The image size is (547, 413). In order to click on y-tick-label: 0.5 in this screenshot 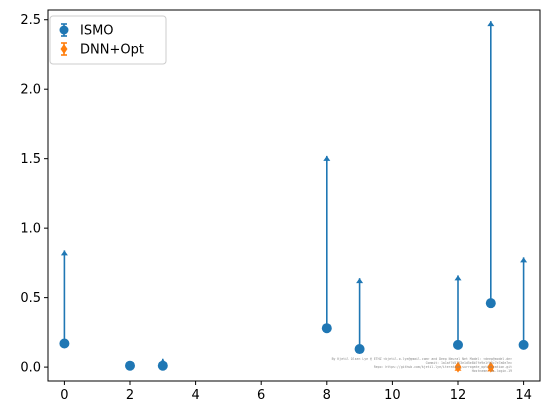, I will do `click(30, 298)`.